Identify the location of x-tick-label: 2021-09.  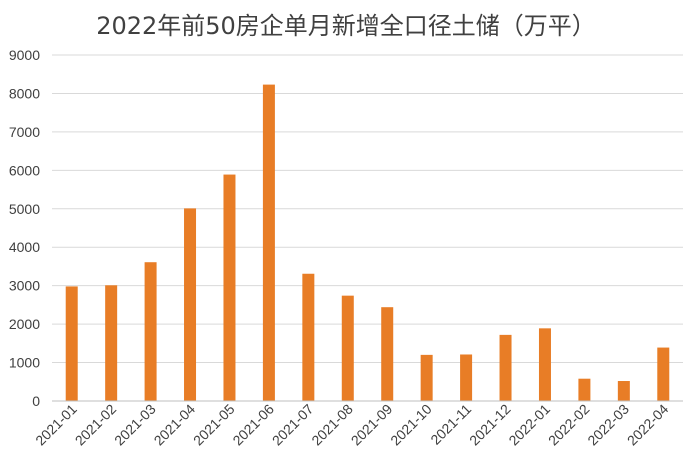
(372, 425).